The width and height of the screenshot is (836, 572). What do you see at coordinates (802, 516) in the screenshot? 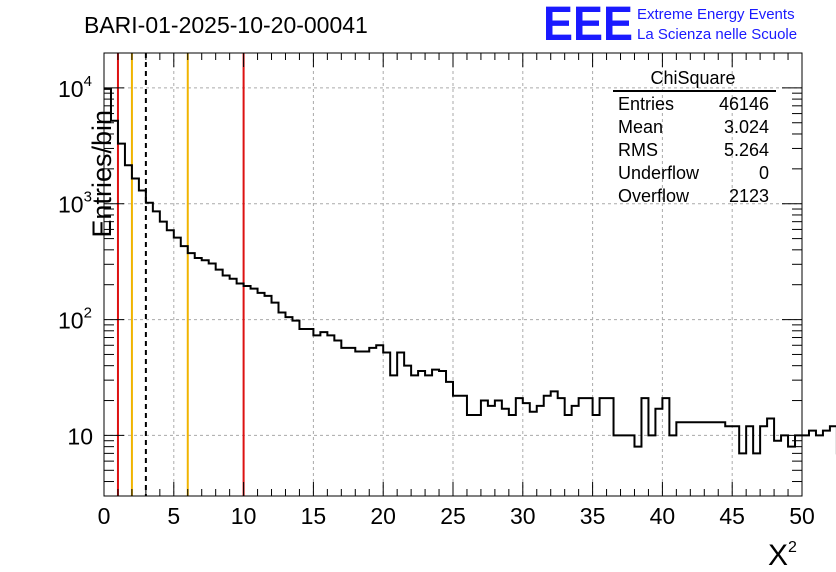
I see `x-tick-label: 50` at bounding box center [802, 516].